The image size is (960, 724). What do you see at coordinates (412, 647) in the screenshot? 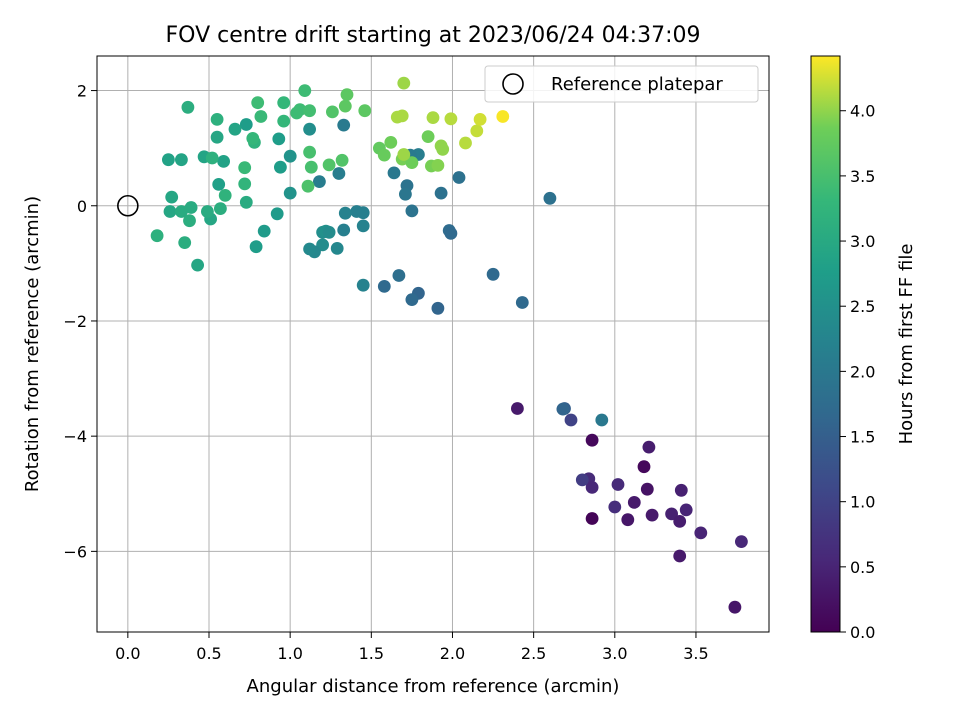
I see `x-axis-ticks: 0.0 0.5 1.0 1.5 2.0 2.5 3.0 3.5` at bounding box center [412, 647].